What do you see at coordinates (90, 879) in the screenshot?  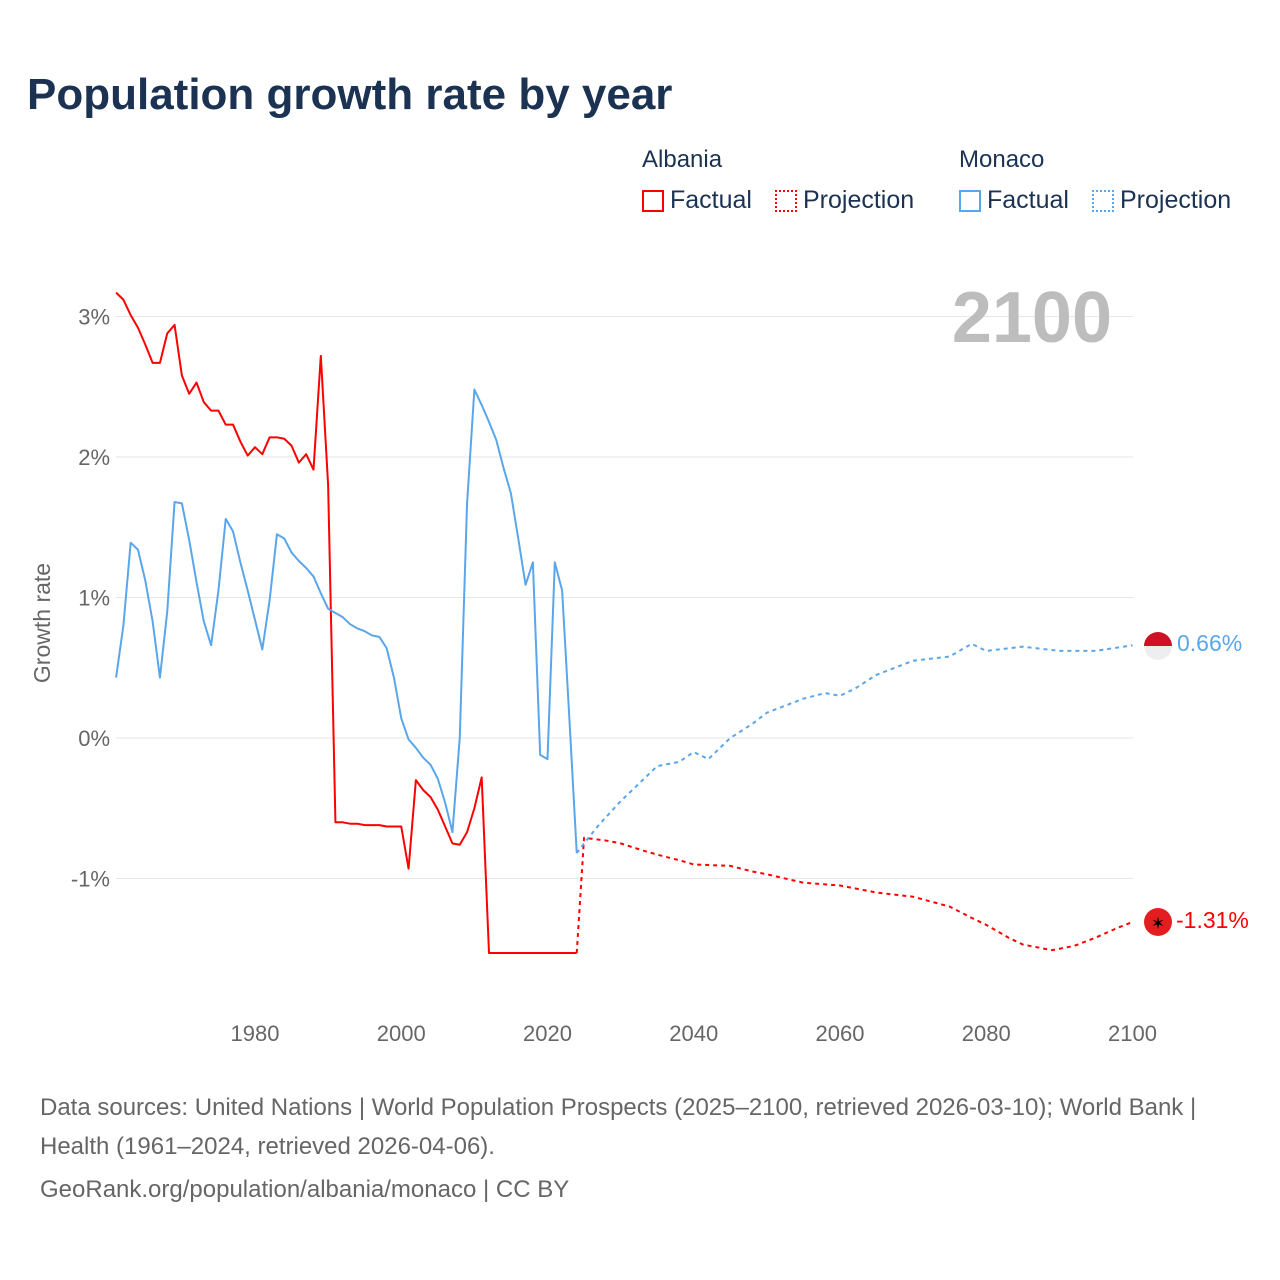 I see `y-tick-label: -1%` at bounding box center [90, 879].